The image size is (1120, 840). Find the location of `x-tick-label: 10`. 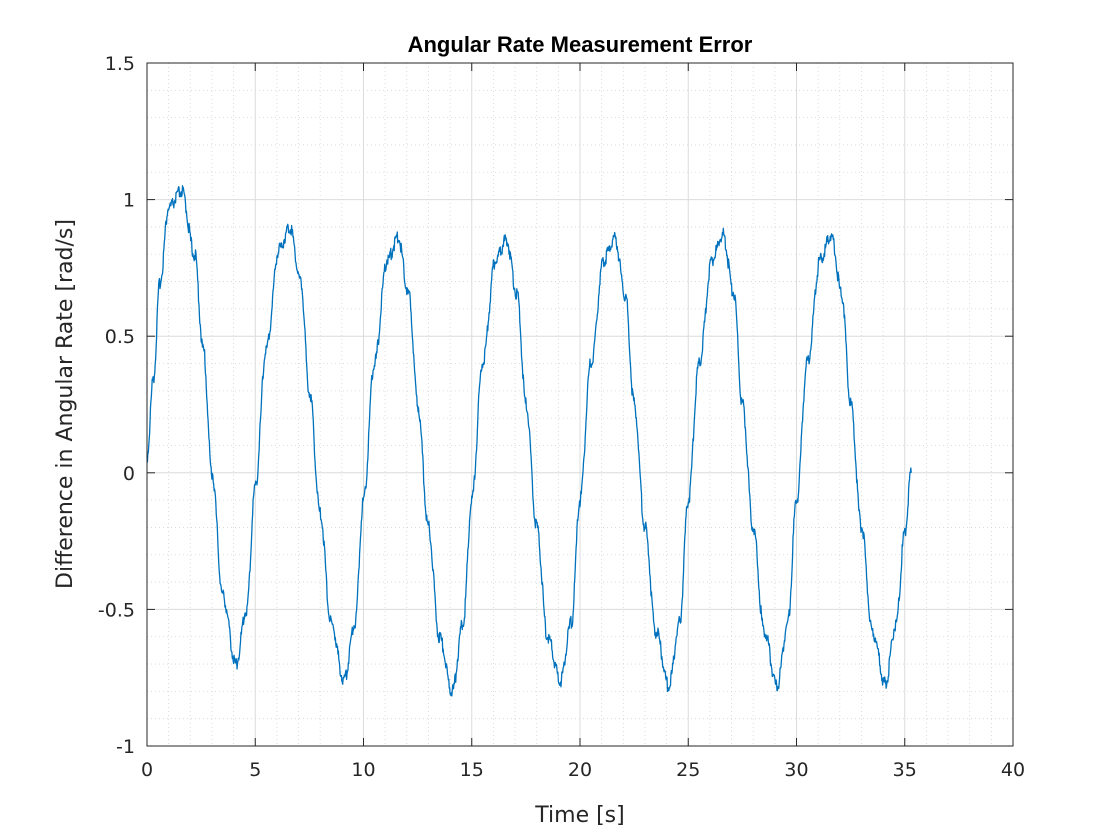

x-tick-label: 10 is located at coordinates (363, 770).